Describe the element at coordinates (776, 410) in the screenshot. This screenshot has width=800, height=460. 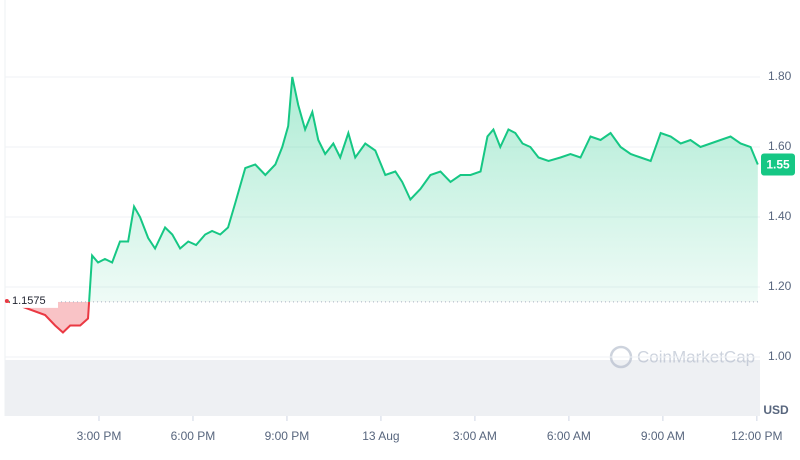
I see `y-axis-unit: USD` at that location.